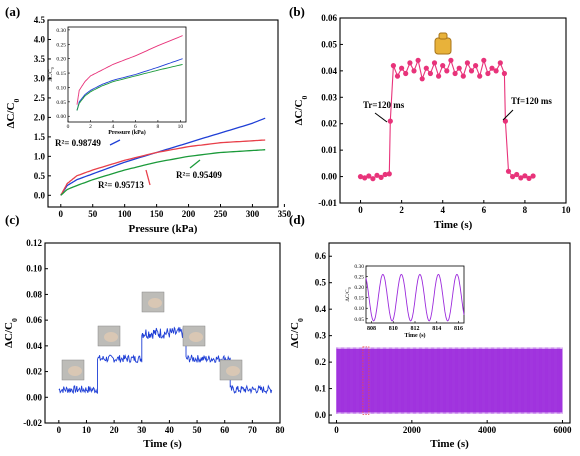 The image size is (580, 456). I want to click on panel-c-y-tick-label: 0.00, so click(34, 397).